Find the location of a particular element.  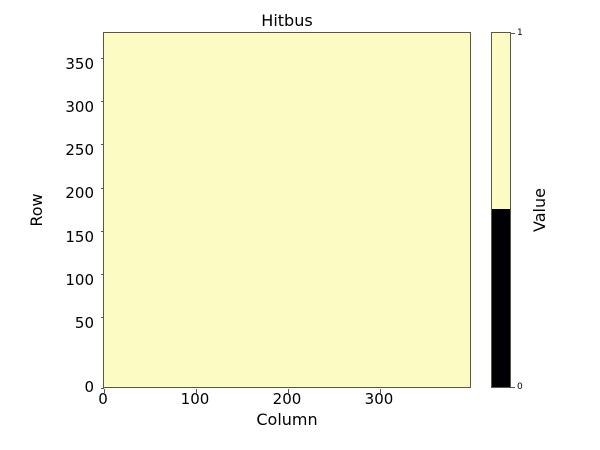

colorbar is located at coordinates (501, 210).